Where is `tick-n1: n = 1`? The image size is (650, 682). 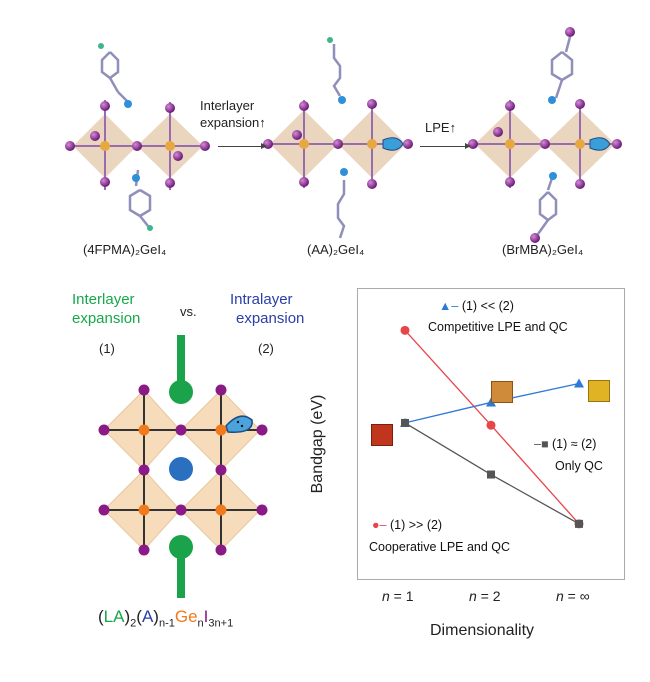
tick-n1: n = 1 is located at coordinates (398, 596).